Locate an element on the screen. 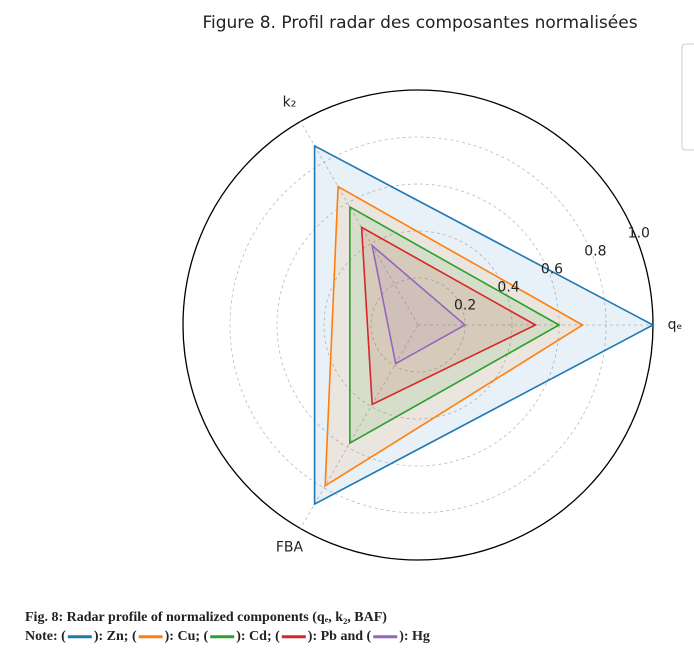 Image resolution: width=694 pixels, height=652 pixels. r-tick-label: 0.2 is located at coordinates (465, 305).